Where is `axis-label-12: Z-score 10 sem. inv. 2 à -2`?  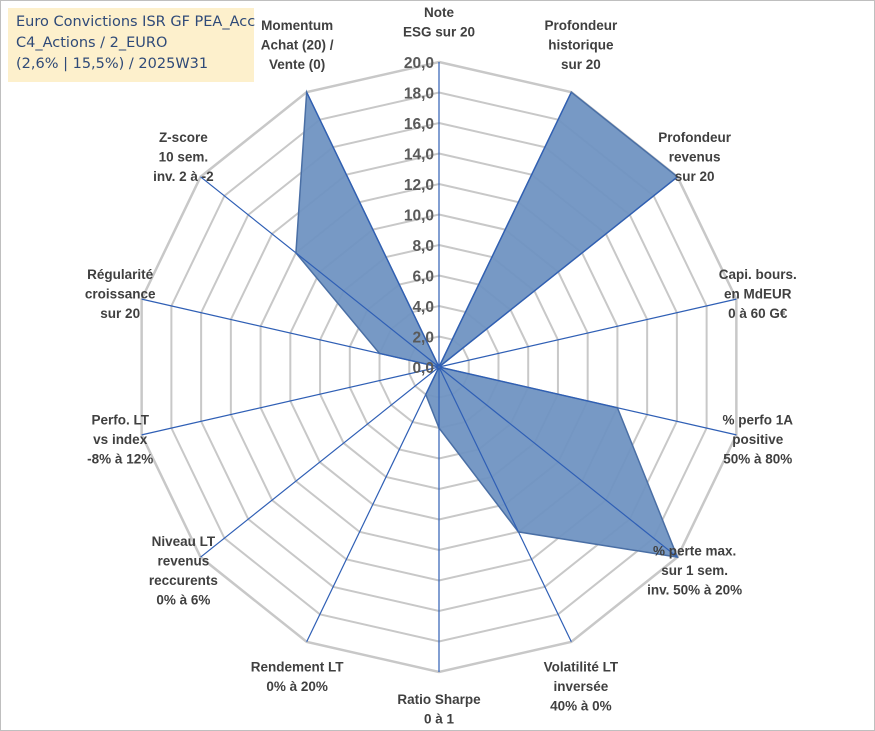 axis-label-12: Z-score 10 sem. inv. 2 à -2 is located at coordinates (183, 157).